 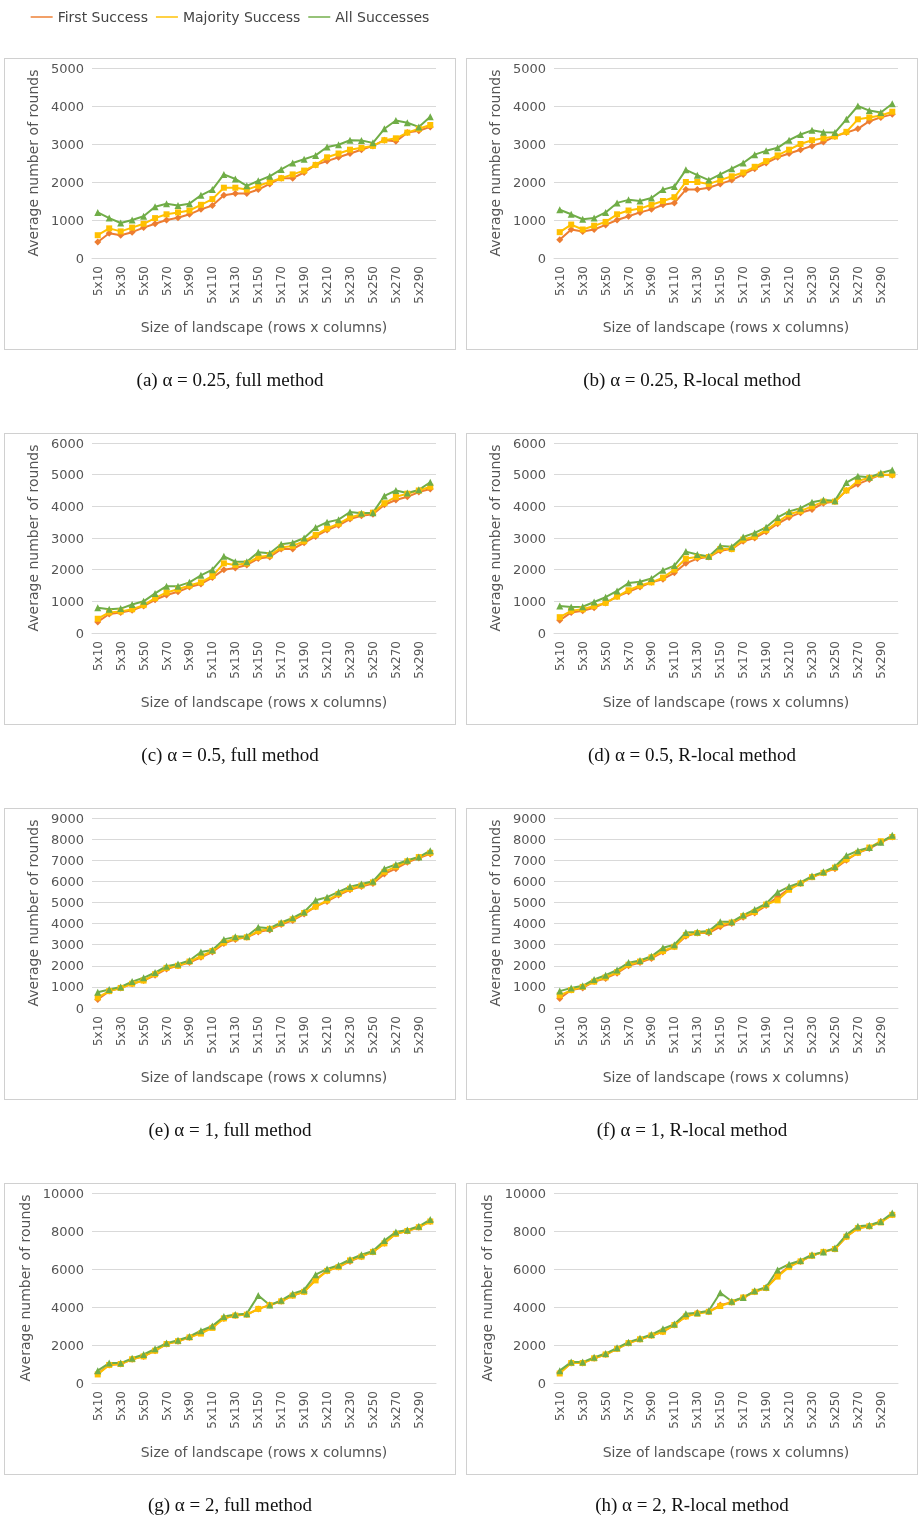 I want to click on text: (h) α = 2, R-local method, so click(x=692, y=1505).